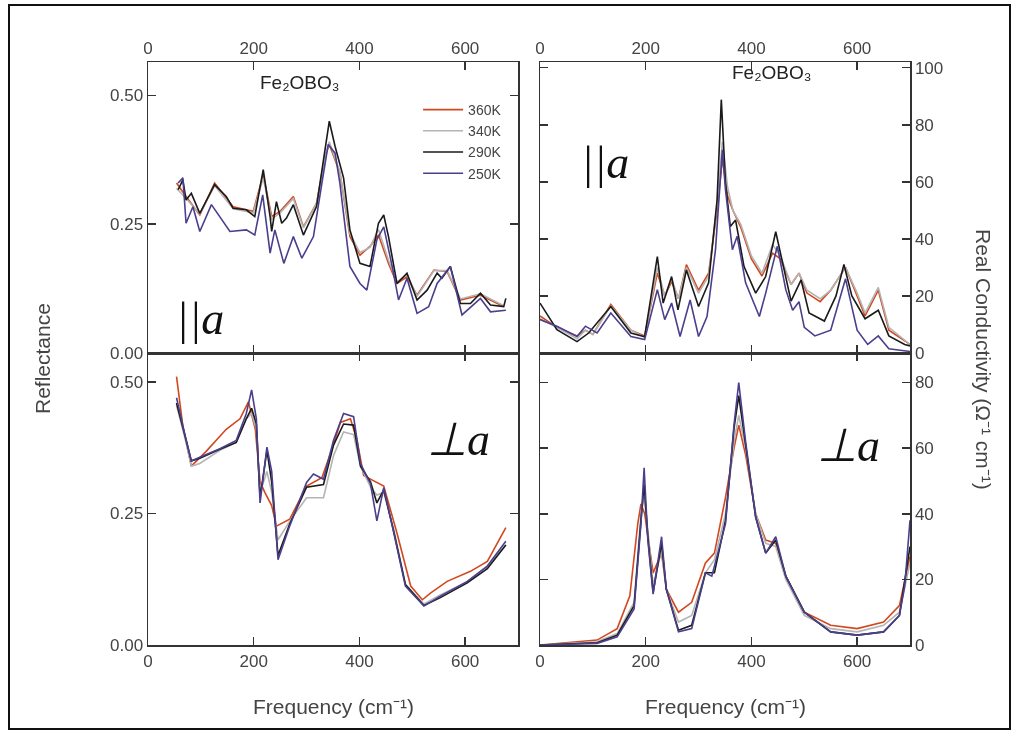 This screenshot has width=1021, height=736. What do you see at coordinates (929, 68) in the screenshot?
I see `y2-tick-label: 100` at bounding box center [929, 68].